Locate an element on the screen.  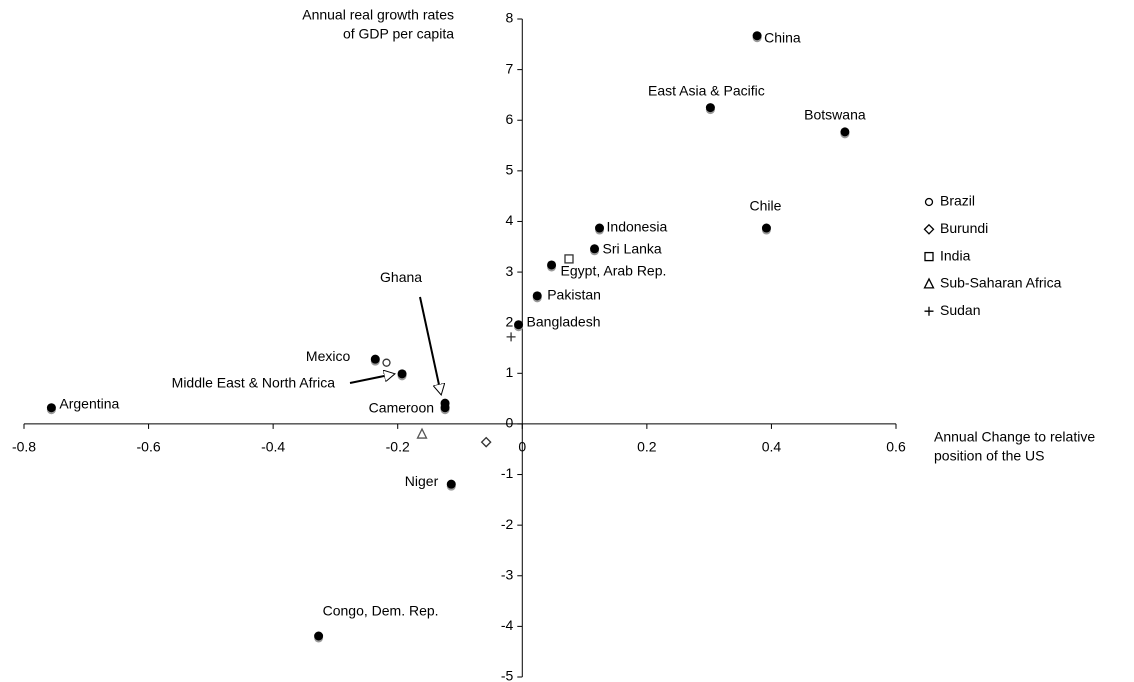
legend-label: Brazil is located at coordinates (957, 201).